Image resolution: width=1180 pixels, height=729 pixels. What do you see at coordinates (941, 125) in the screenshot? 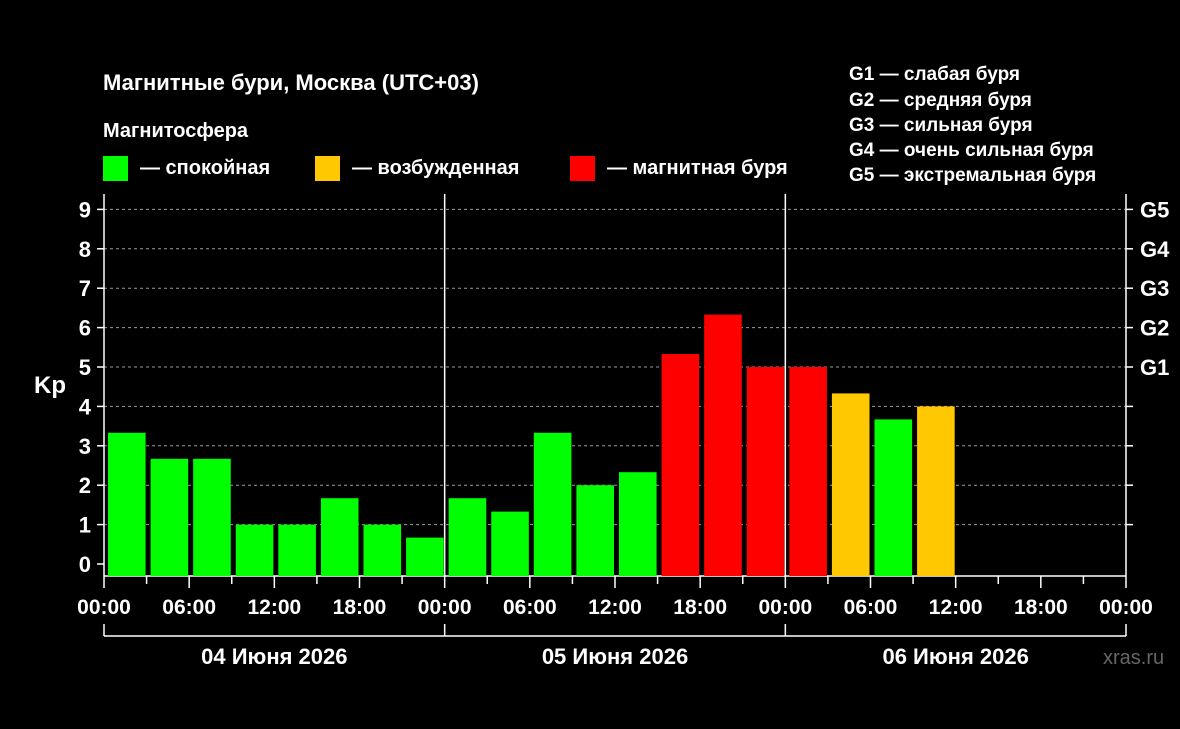
I see `storm-scale-g3: G3 — сильная буря` at bounding box center [941, 125].